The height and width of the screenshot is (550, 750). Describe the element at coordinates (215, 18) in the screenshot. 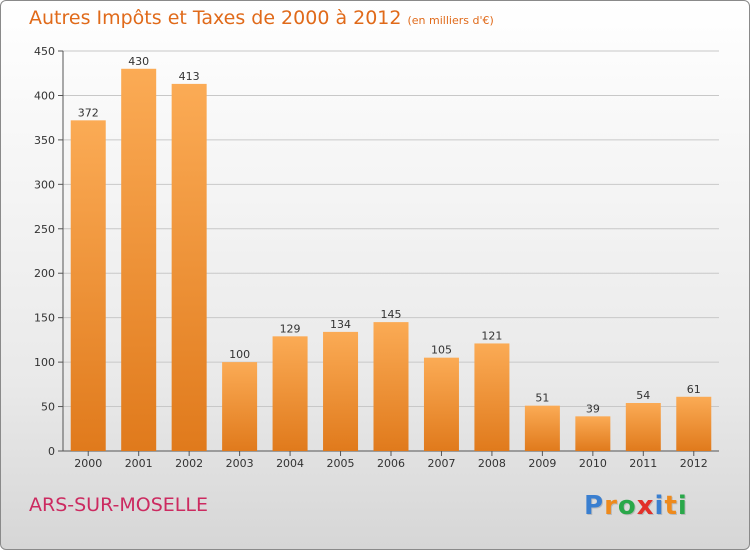

I see `chart-title-main: Autres Impôts et Taxes de 2000 à 2012` at that location.